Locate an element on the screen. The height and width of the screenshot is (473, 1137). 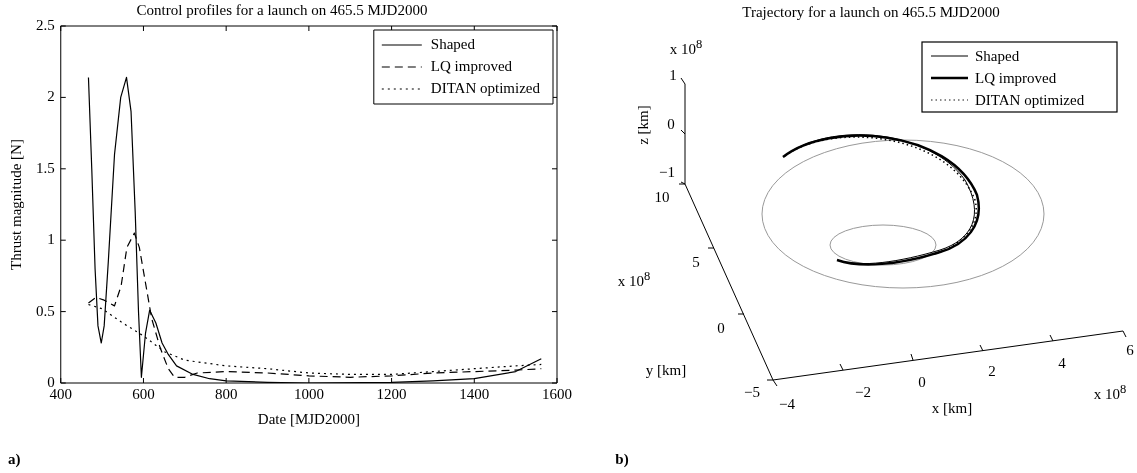
text: 5 is located at coordinates (696, 261).